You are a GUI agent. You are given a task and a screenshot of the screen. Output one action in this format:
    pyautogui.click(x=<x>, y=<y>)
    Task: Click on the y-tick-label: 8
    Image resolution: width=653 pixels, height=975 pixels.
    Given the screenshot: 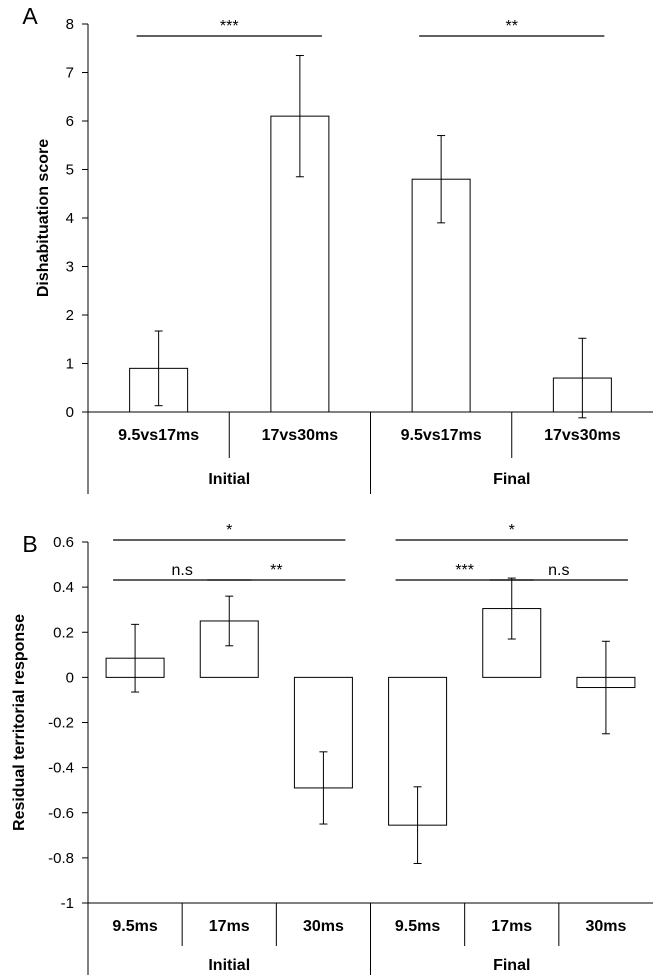 What is the action you would take?
    pyautogui.click(x=70, y=24)
    